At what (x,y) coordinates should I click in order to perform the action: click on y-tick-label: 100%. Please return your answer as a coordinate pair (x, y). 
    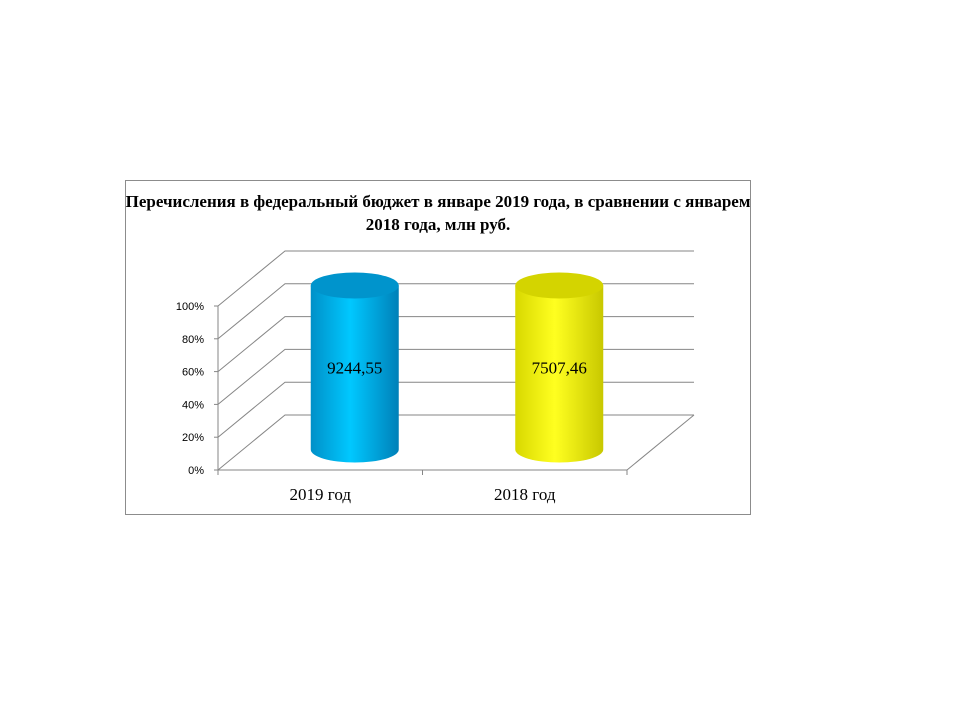
    Looking at the image, I should click on (190, 307).